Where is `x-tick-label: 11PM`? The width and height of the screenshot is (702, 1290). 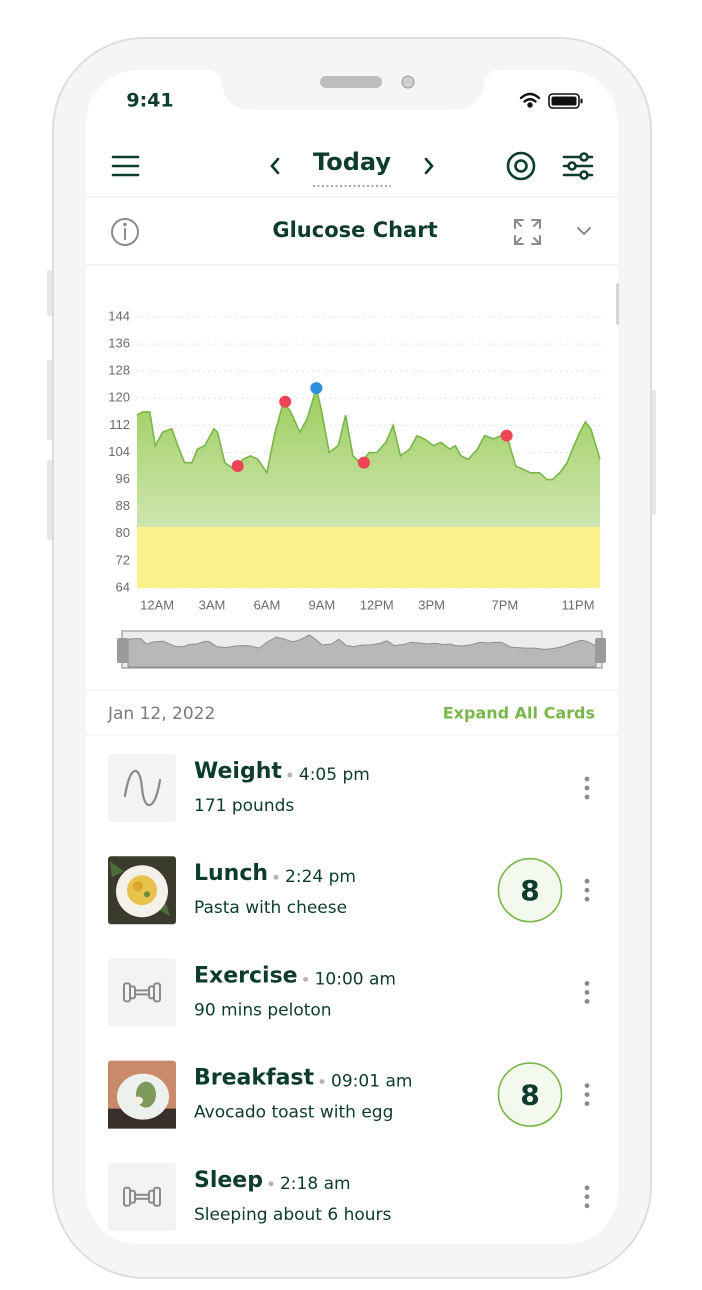
x-tick-label: 11PM is located at coordinates (578, 604).